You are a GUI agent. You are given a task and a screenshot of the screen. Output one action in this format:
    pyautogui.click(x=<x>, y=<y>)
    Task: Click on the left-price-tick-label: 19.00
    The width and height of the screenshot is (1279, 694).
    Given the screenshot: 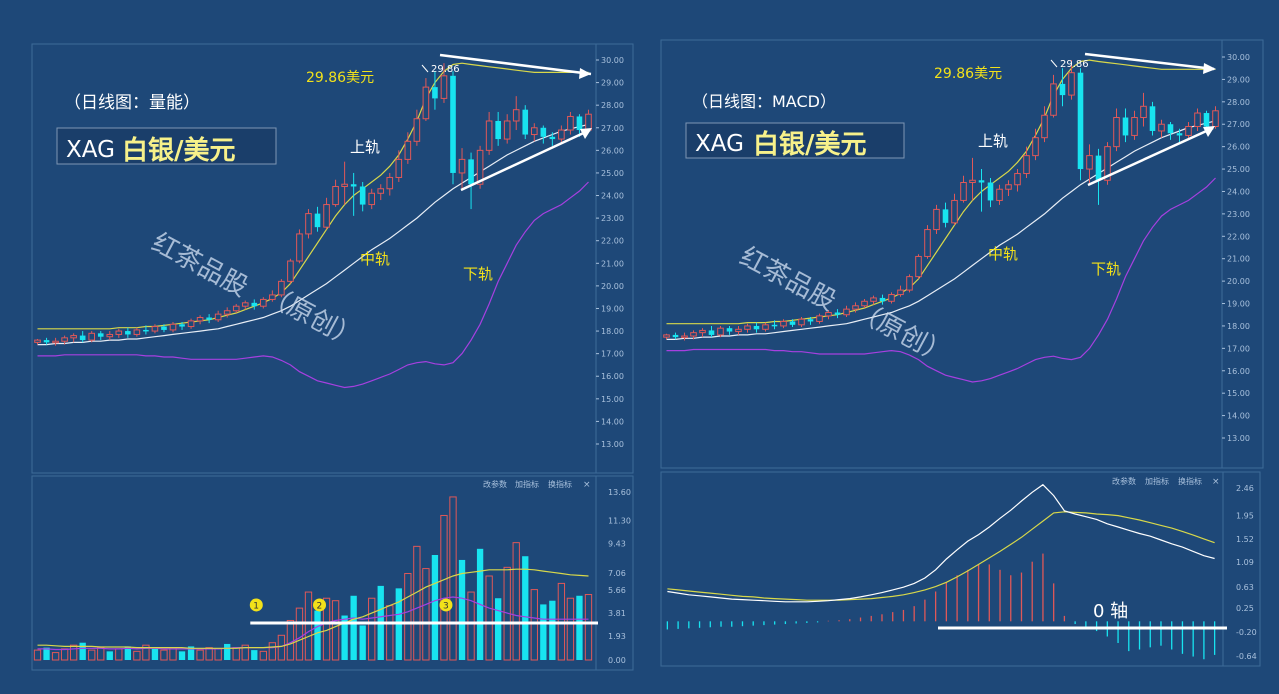 What is the action you would take?
    pyautogui.click(x=612, y=308)
    